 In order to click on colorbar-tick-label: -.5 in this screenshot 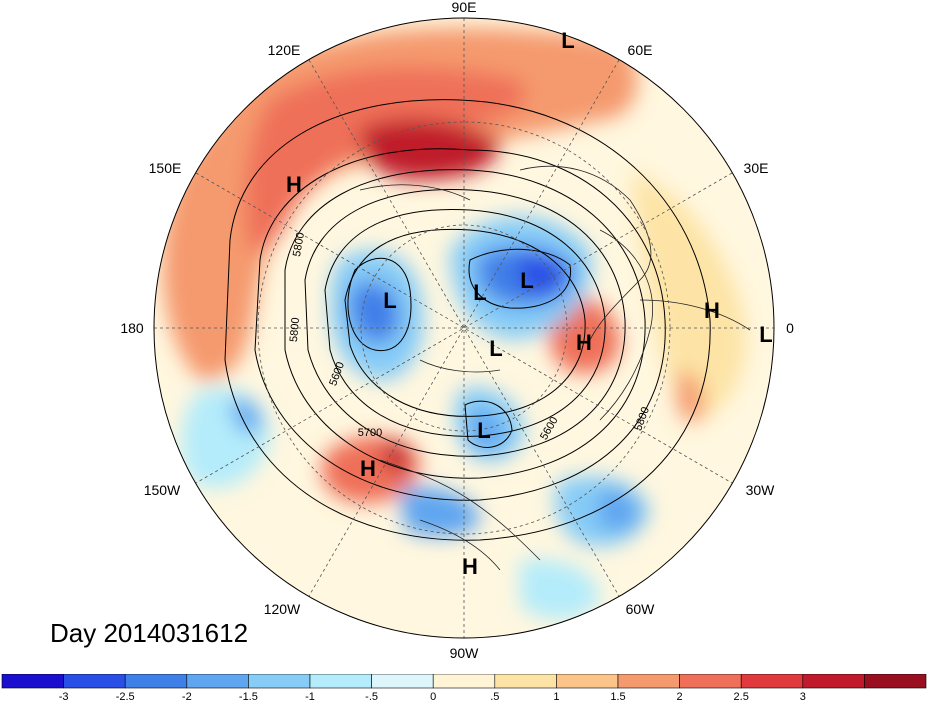, I will do `click(371, 696)`.